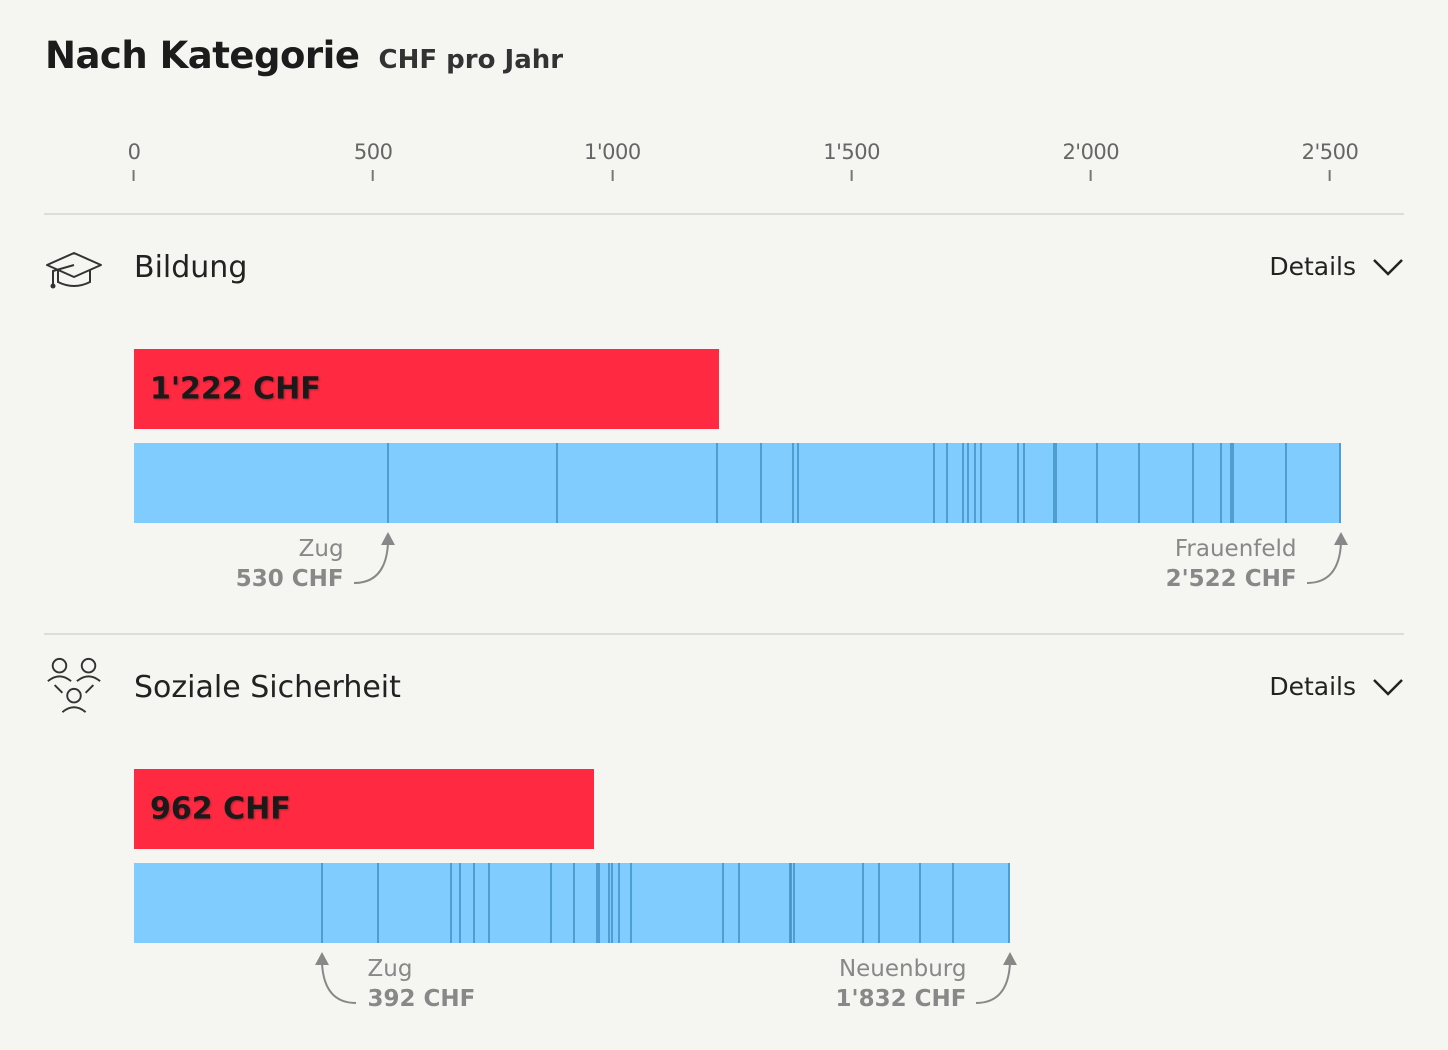  I want to click on min-annotation: Zug 530 CHF, so click(290, 564).